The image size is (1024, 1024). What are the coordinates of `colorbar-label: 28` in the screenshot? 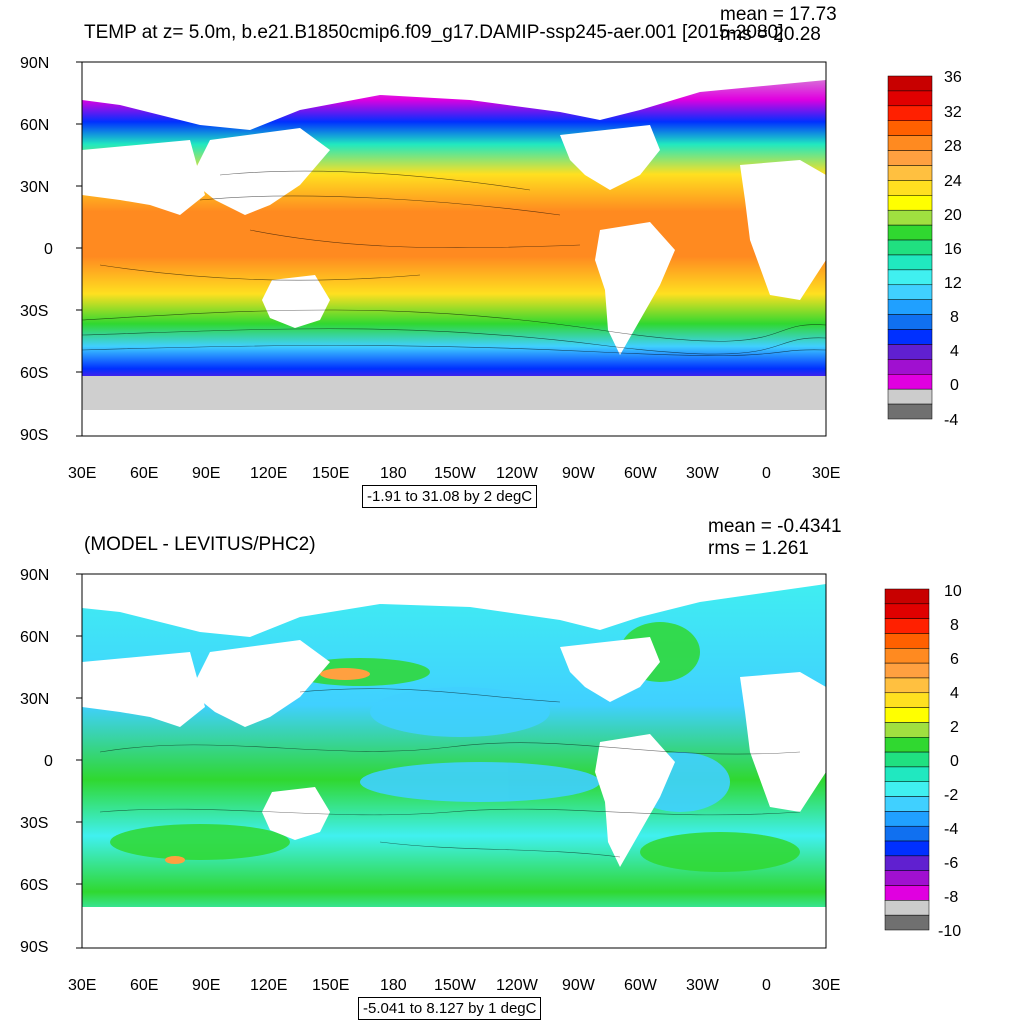 It's located at (953, 146).